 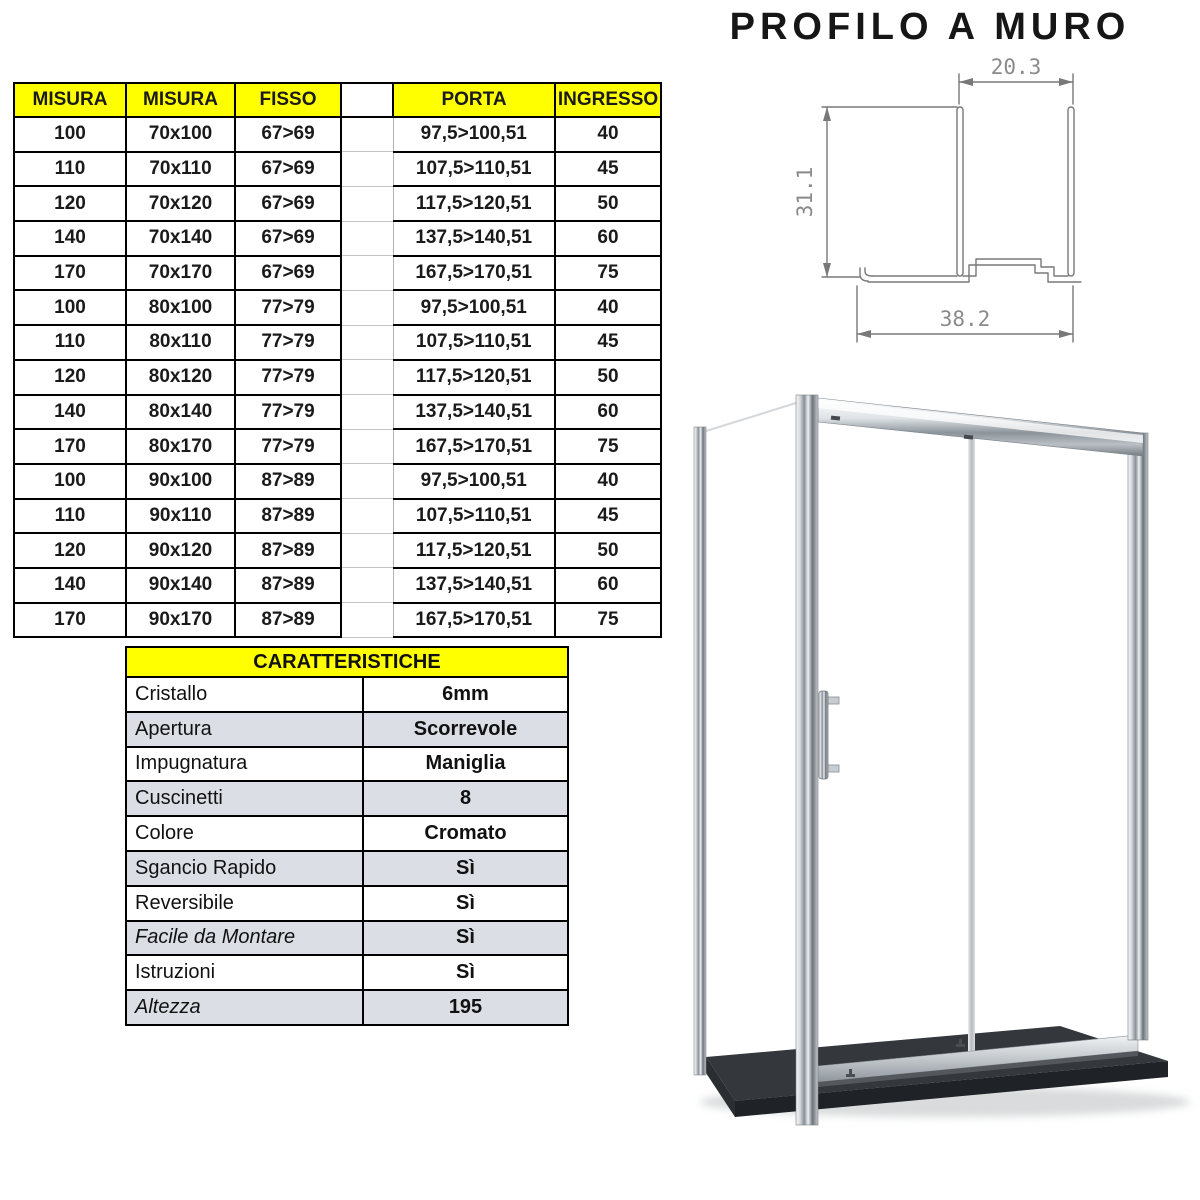 What do you see at coordinates (180, 446) in the screenshot?
I see `size-cell: 80x170` at bounding box center [180, 446].